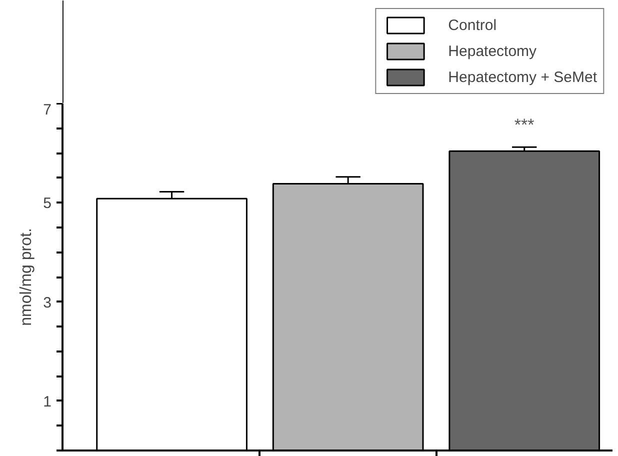 The image size is (618, 456). I want to click on legend-label: Hepatectomy, so click(492, 51).